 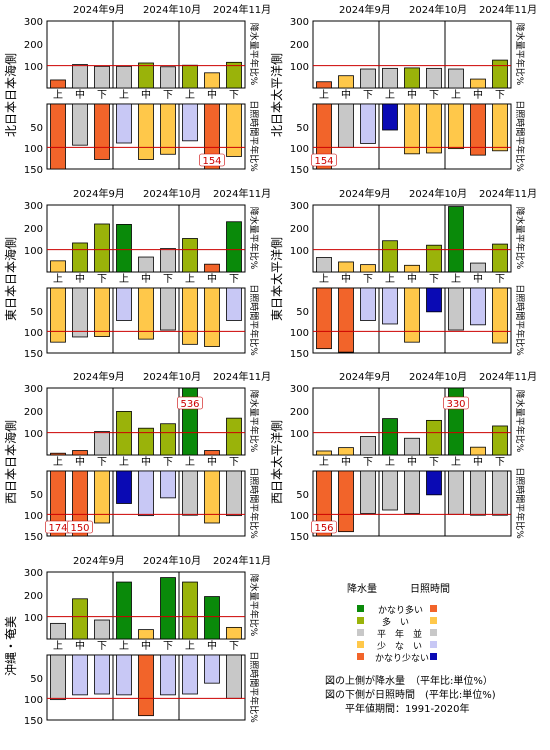 What do you see at coordinates (212, 94) in the screenshot?
I see `p1-period-label: 中` at bounding box center [212, 94].